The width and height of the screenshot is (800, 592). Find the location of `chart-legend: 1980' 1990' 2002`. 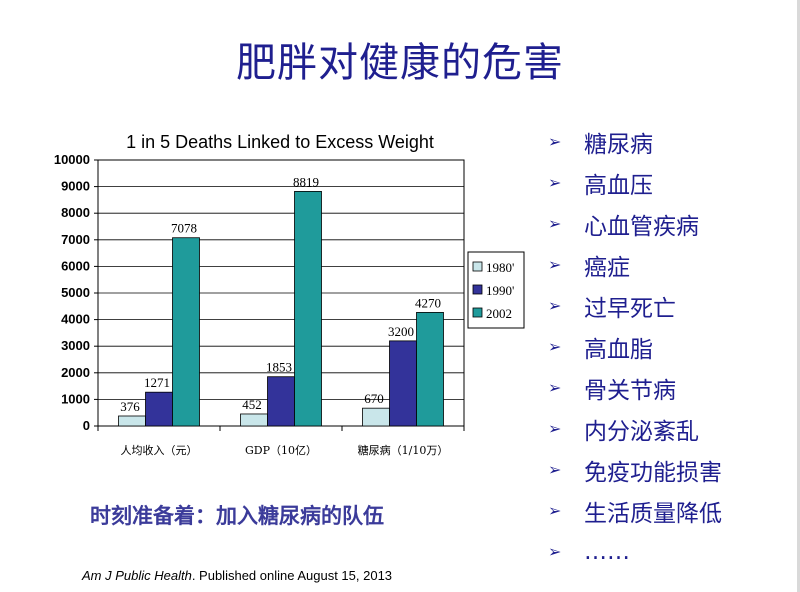

chart-legend: 1980' 1990' 2002 is located at coordinates (496, 290).